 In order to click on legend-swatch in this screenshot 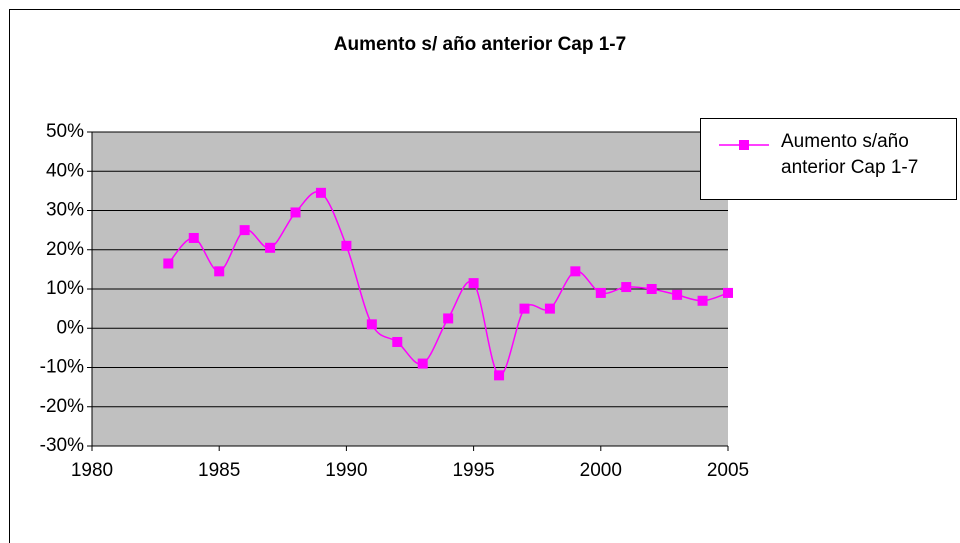, I will do `click(744, 145)`.